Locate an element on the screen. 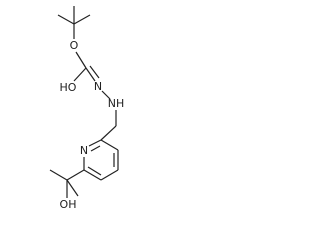 The width and height of the screenshot is (320, 240). atom-label: OH is located at coordinates (68, 204).